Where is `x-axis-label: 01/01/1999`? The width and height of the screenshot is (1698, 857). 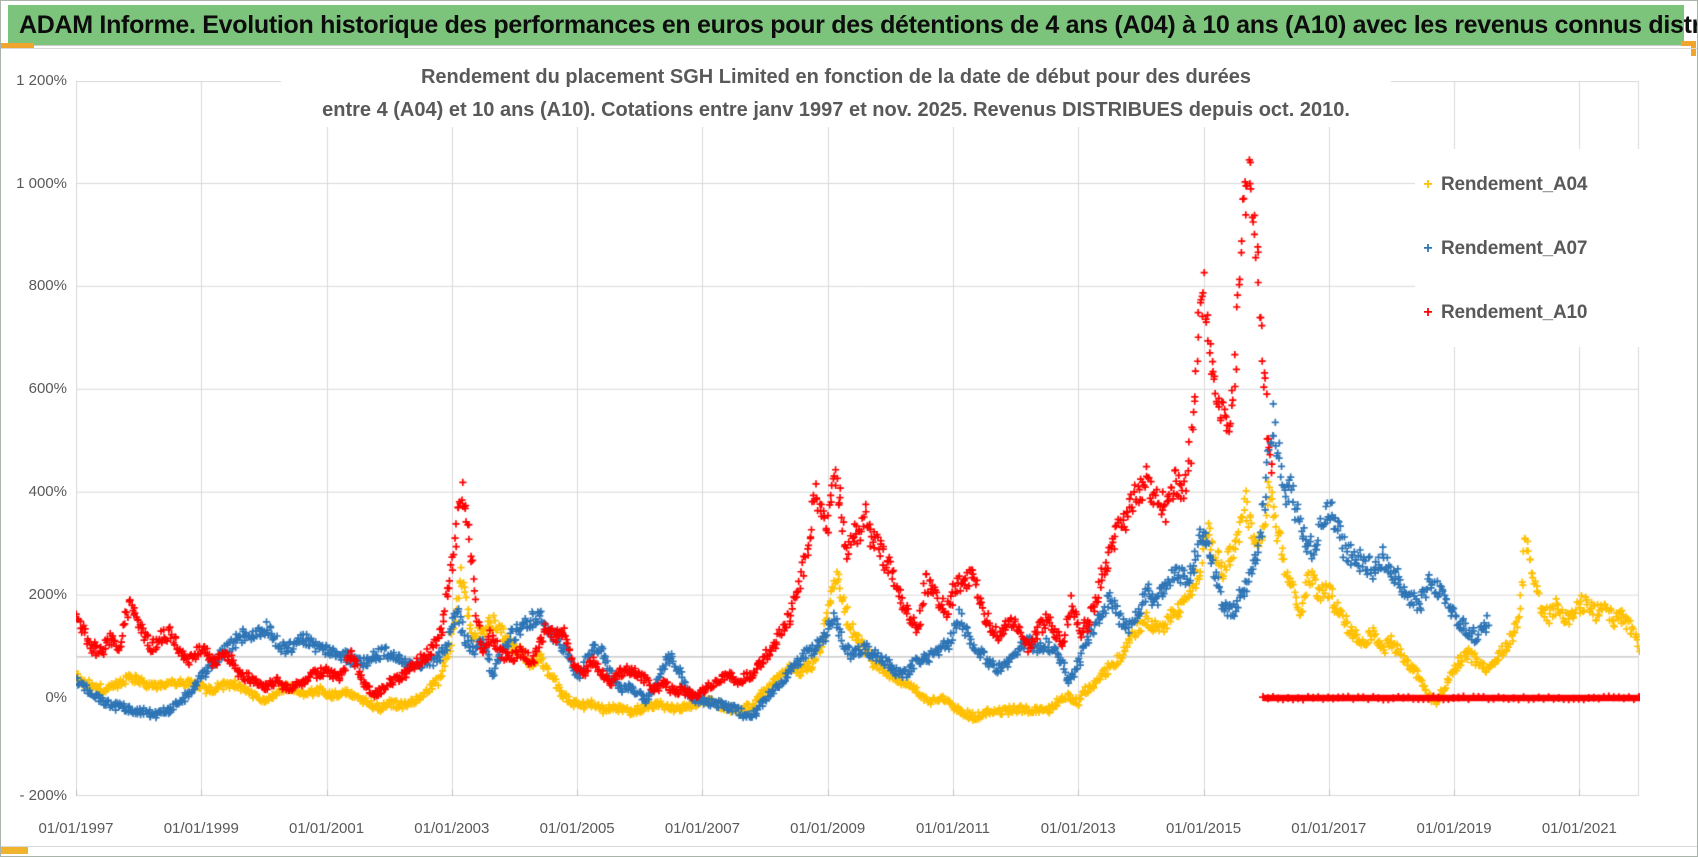
x-axis-label: 01/01/1999 is located at coordinates (201, 828).